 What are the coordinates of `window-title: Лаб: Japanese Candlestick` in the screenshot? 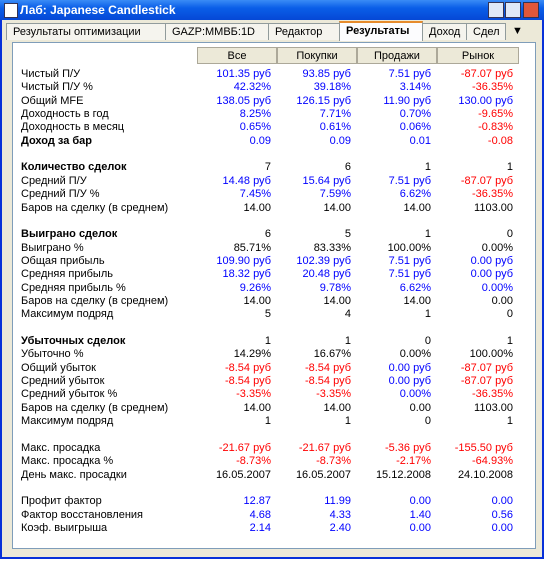 It's located at (98, 10).